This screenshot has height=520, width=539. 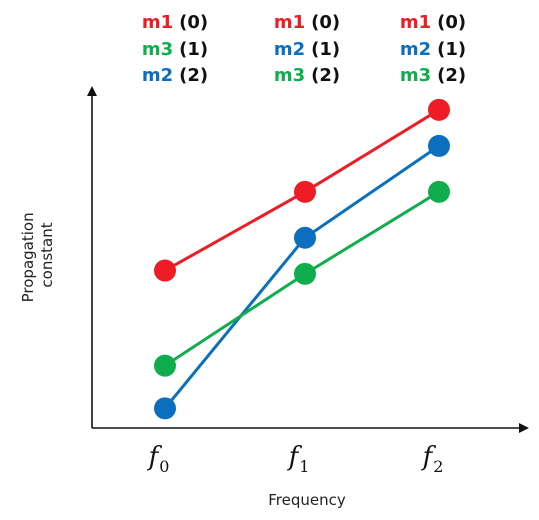 I want to click on x-tick-label: f2, so click(x=432, y=459).